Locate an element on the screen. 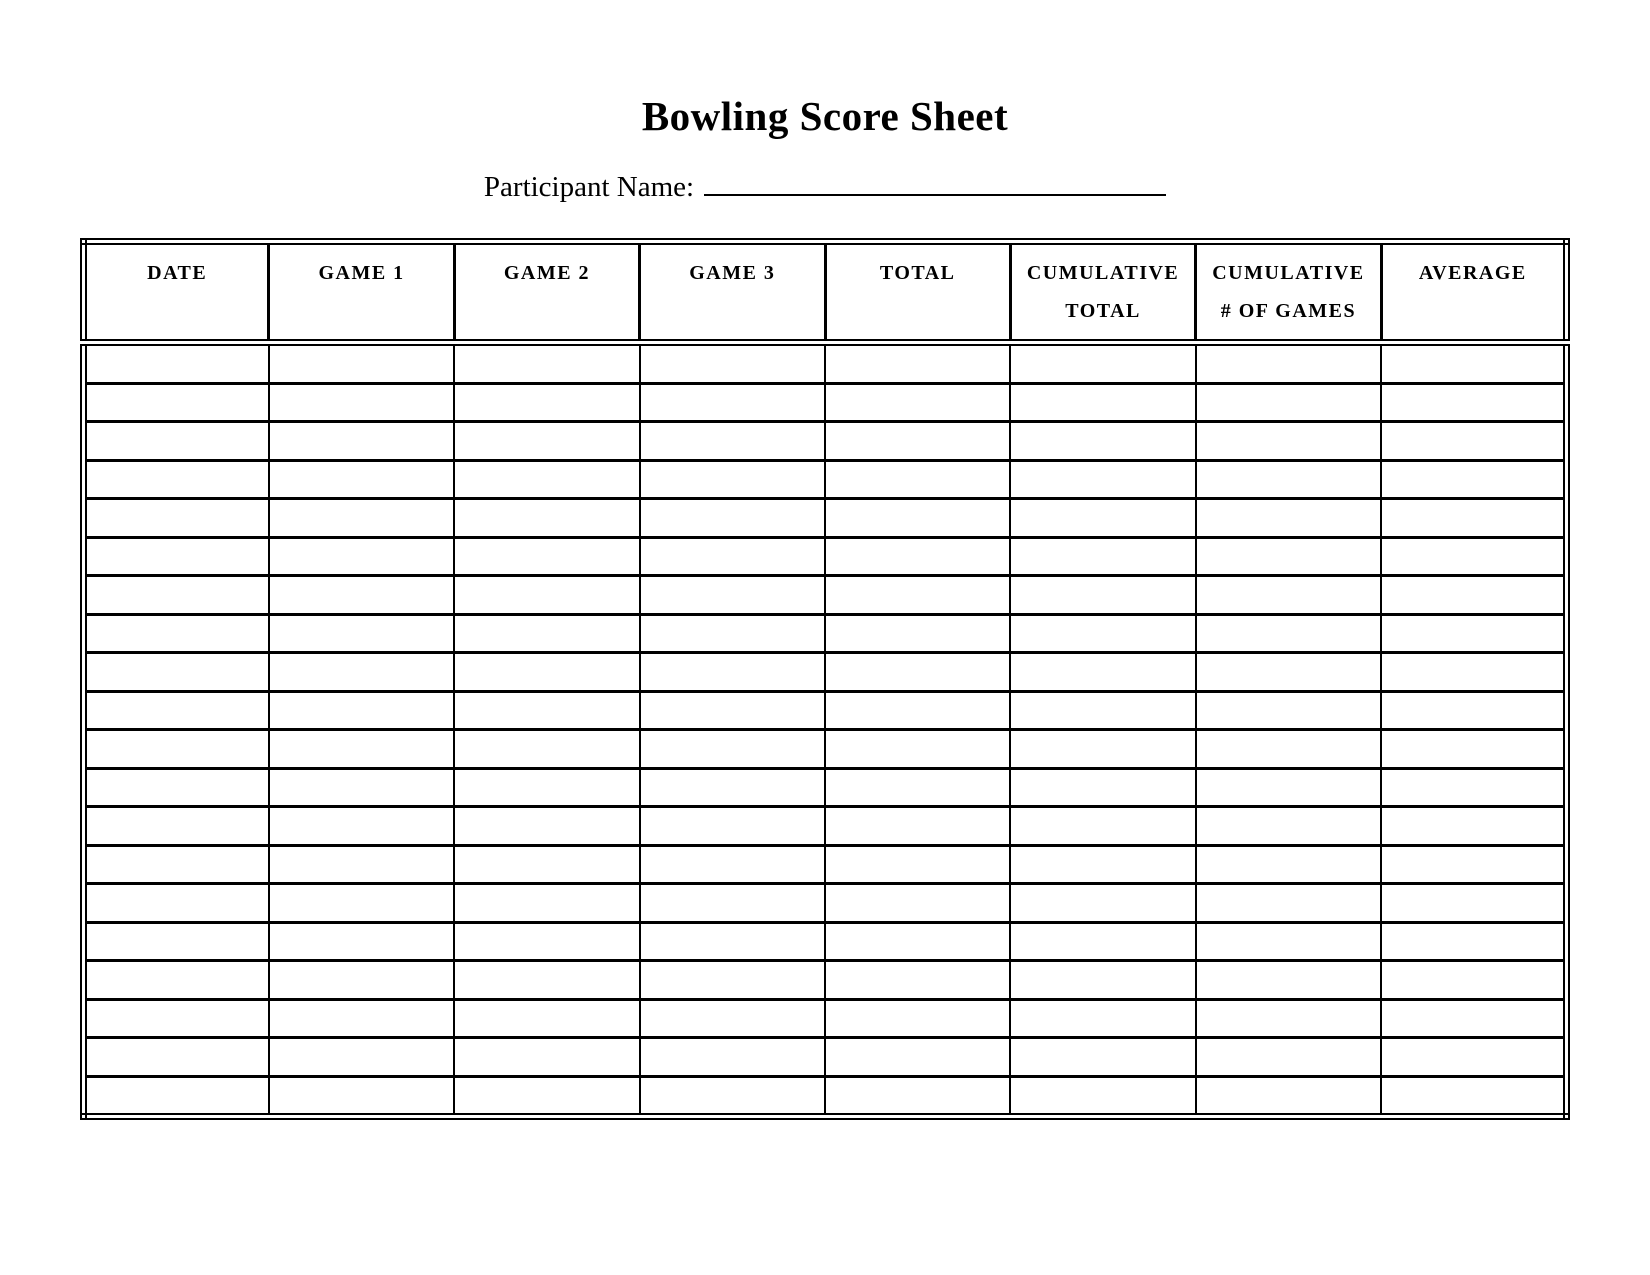 Image resolution: width=1650 pixels, height=1275 pixels. header-label: GAME 2 is located at coordinates (547, 273).